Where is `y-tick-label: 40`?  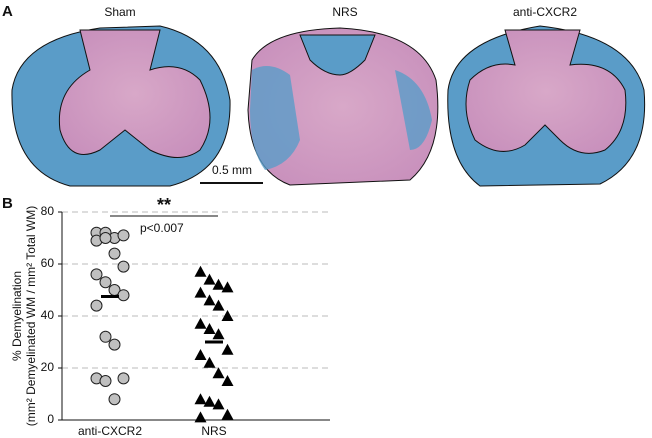 y-tick-label: 40 is located at coordinates (48, 315).